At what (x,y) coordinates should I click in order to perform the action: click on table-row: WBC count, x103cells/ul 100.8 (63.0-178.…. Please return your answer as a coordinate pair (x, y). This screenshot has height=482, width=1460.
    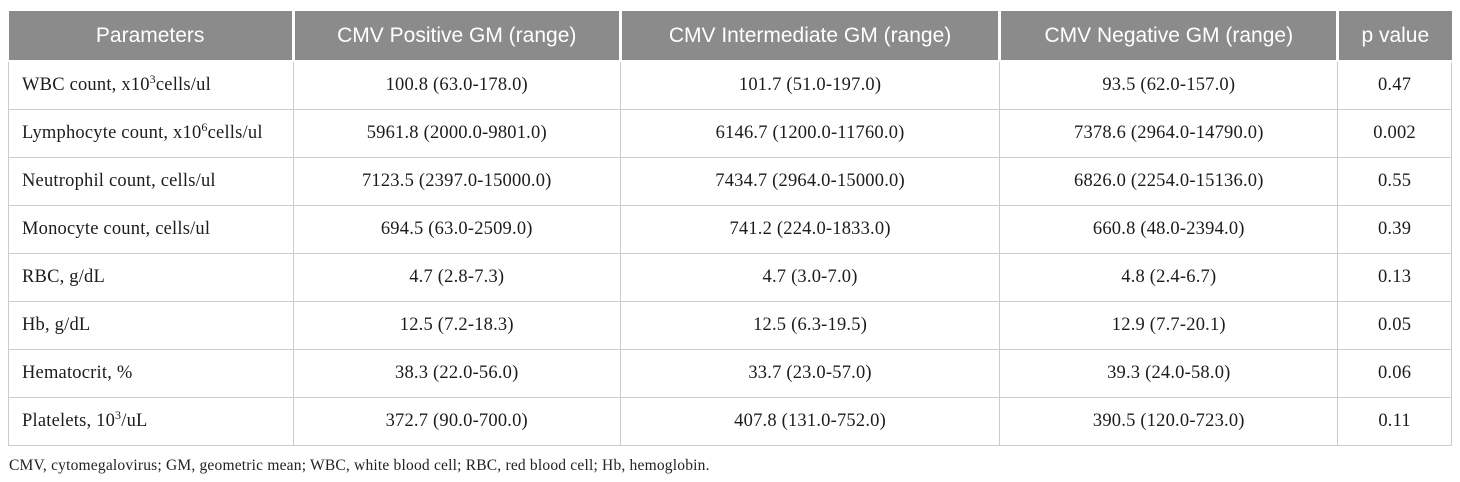
    Looking at the image, I should click on (730, 85).